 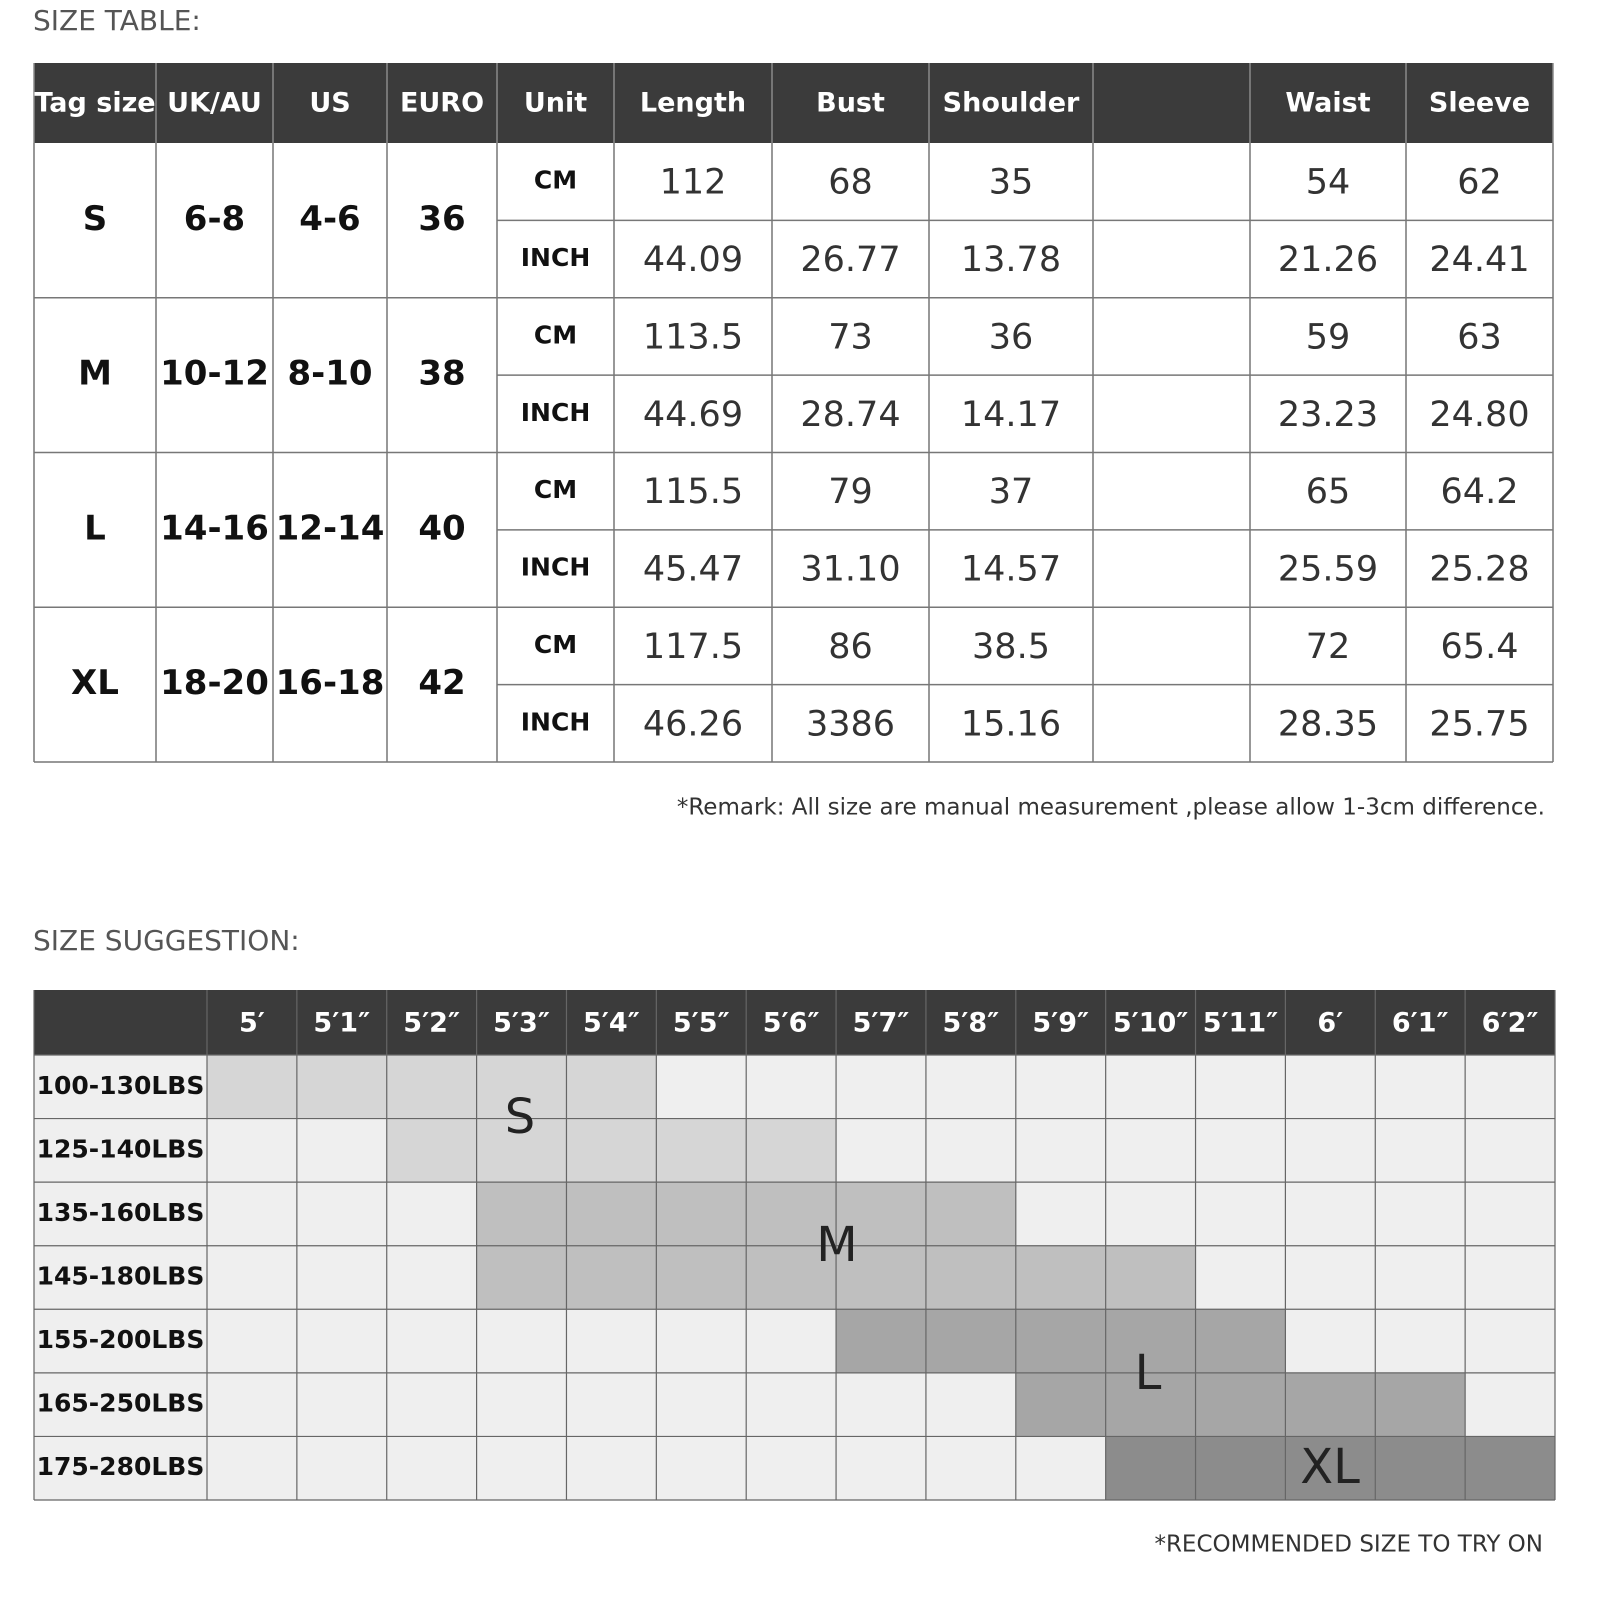 I want to click on measure-cell: 72, so click(x=1328, y=647).